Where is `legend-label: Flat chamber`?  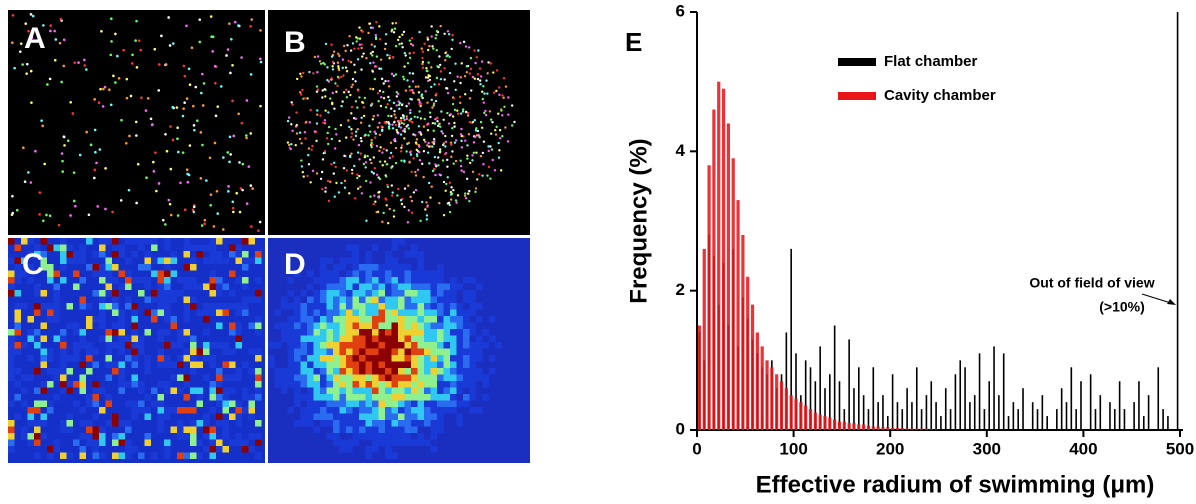 legend-label: Flat chamber is located at coordinates (931, 61).